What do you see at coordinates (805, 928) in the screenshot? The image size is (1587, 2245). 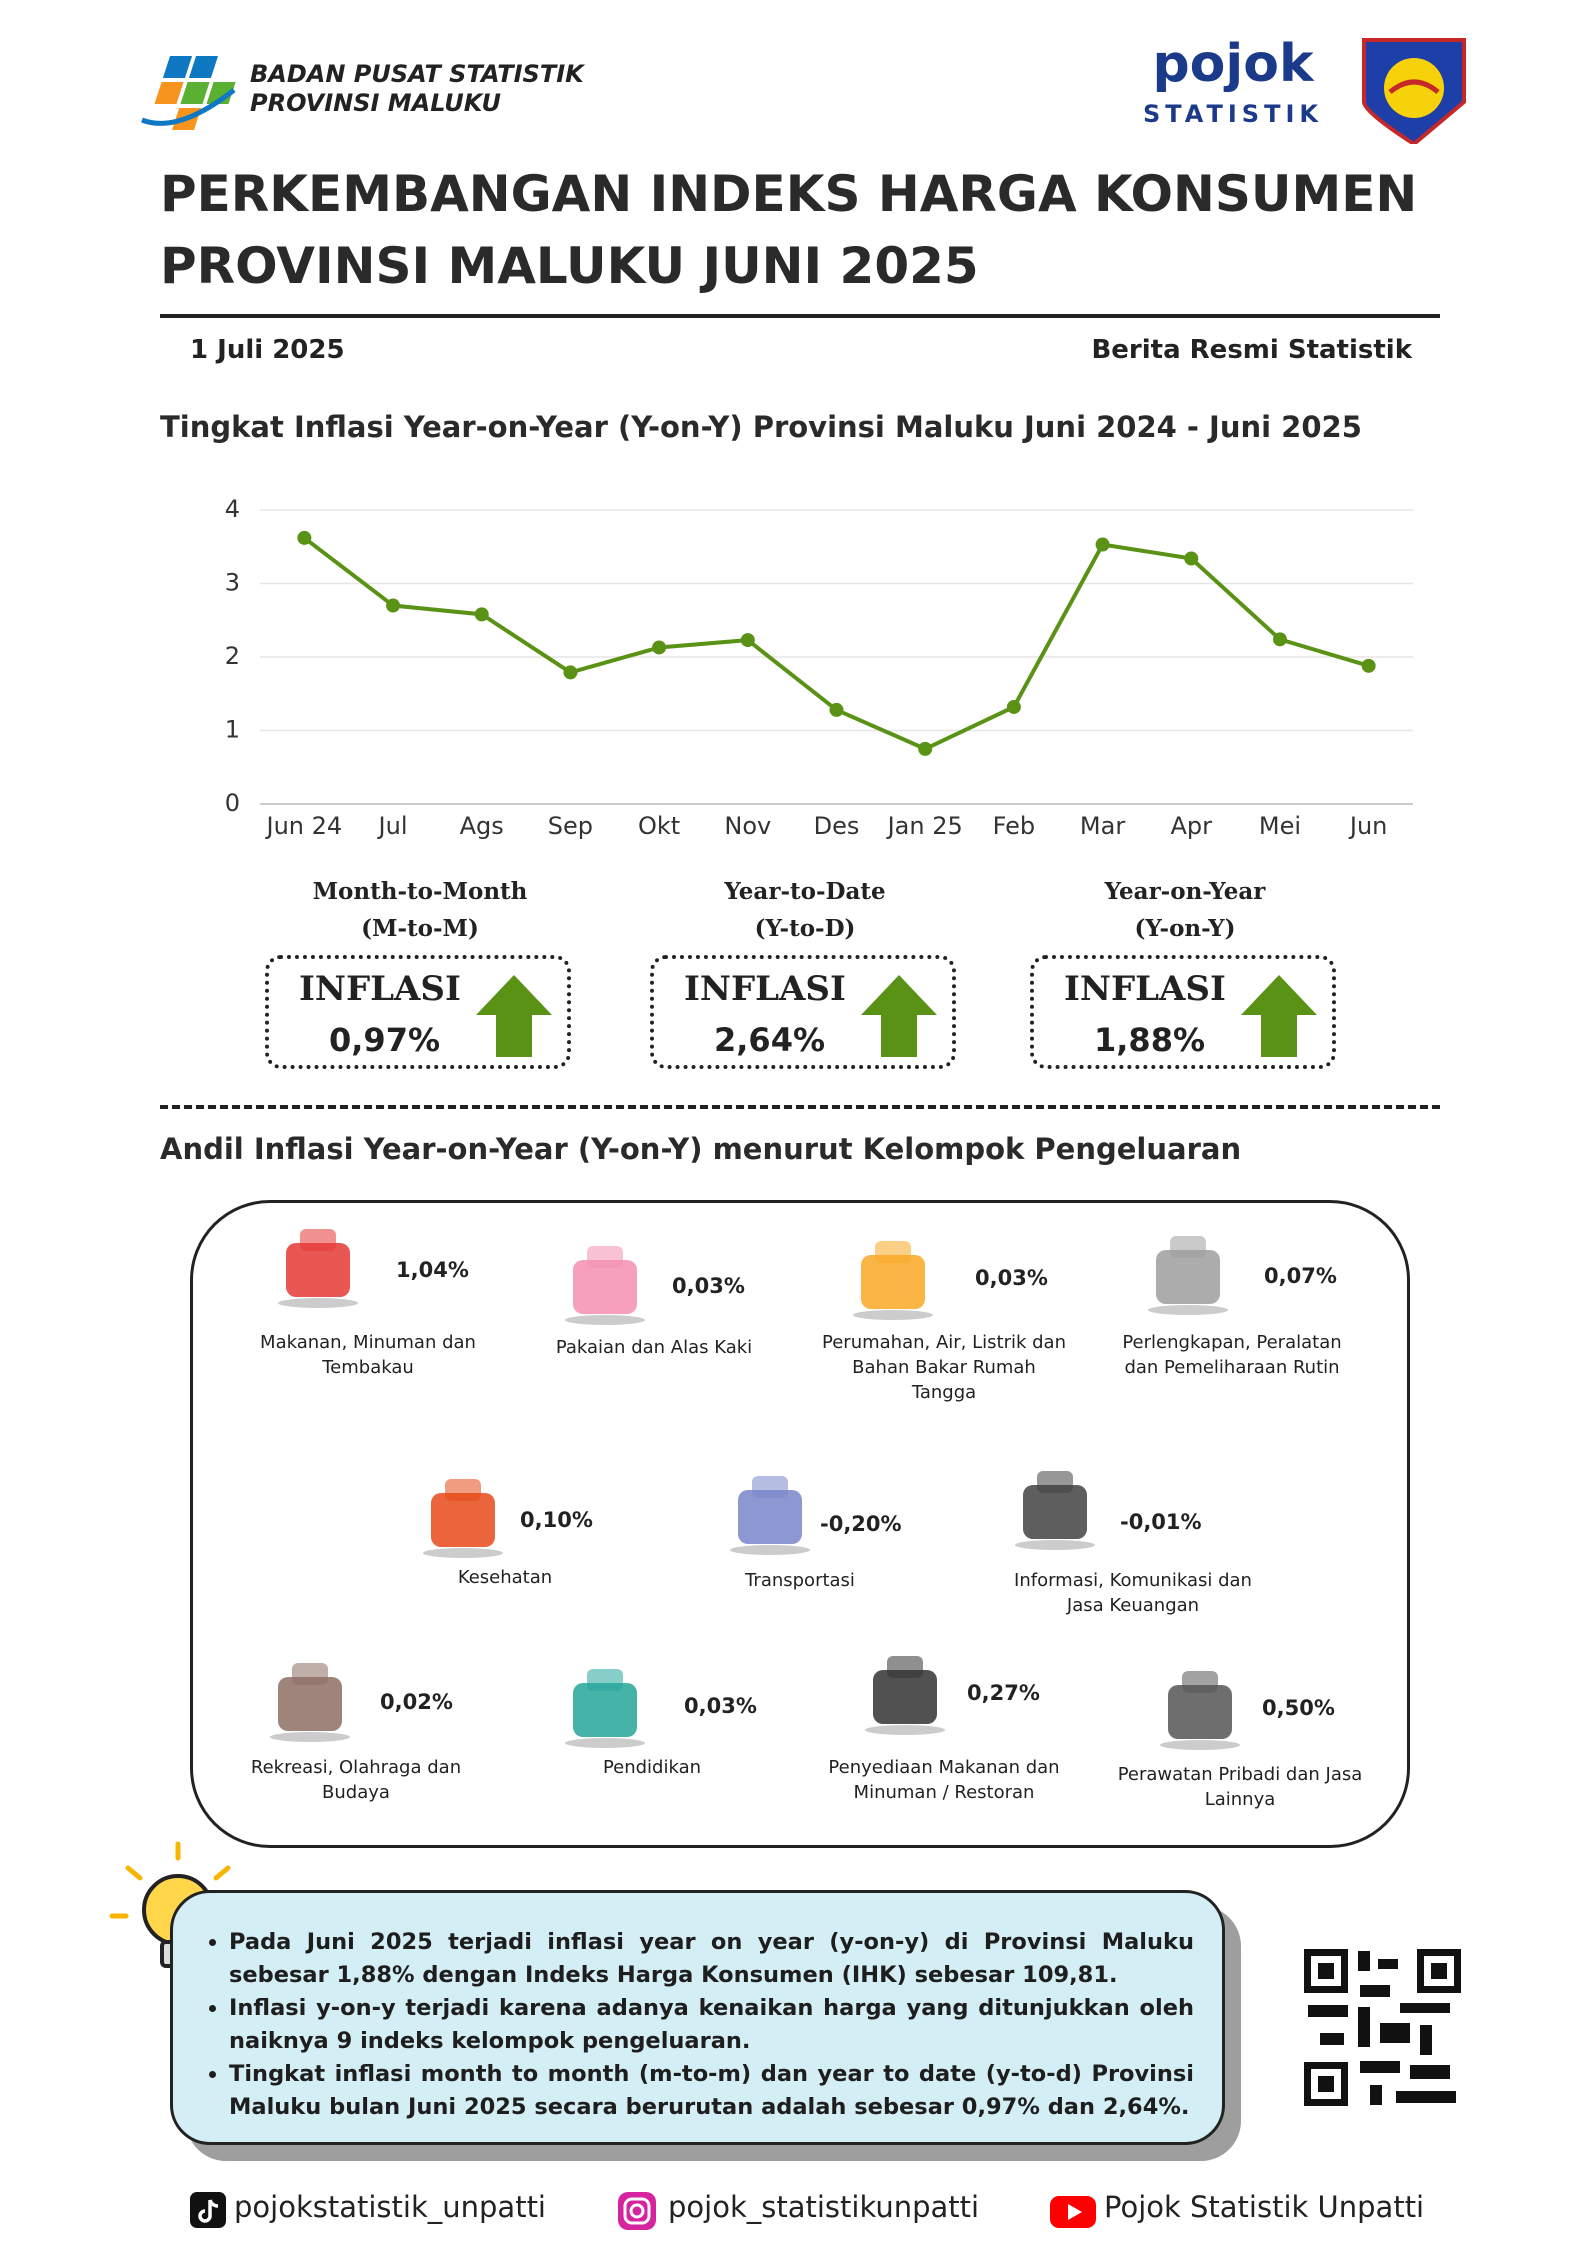 I see `indicator-label: (Y-to-D)` at bounding box center [805, 928].